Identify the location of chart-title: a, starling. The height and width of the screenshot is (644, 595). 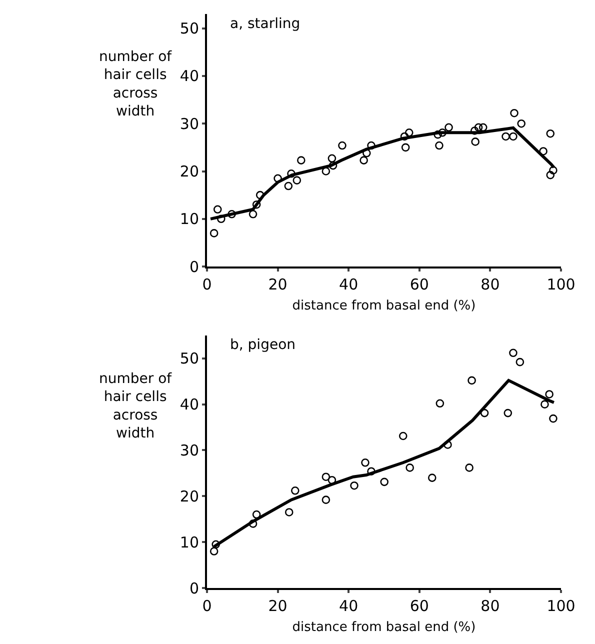
(265, 24).